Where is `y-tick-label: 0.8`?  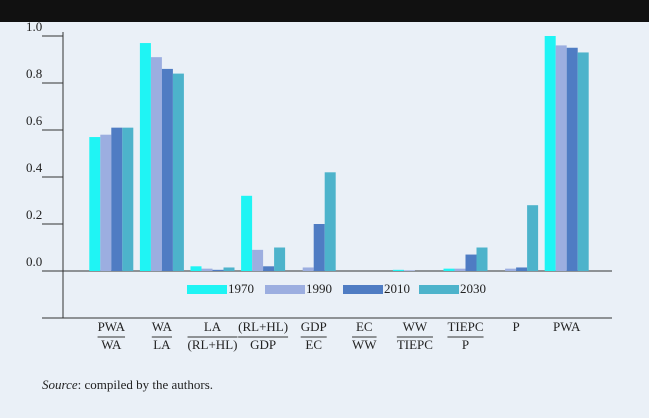
y-tick-label: 0.8 is located at coordinates (34, 73).